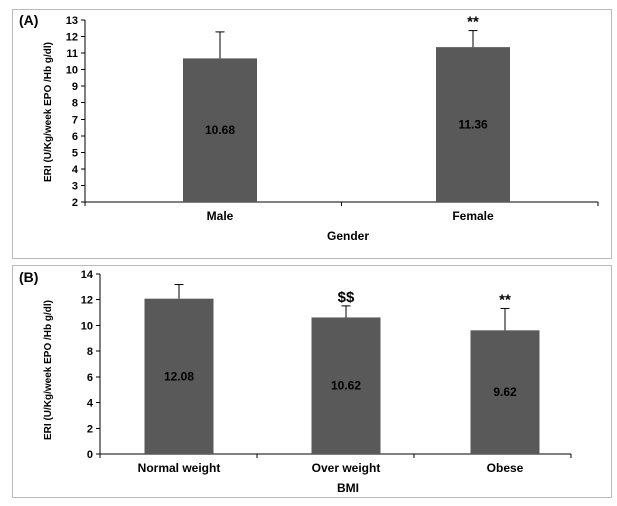  Describe the element at coordinates (90, 378) in the screenshot. I see `panel-b-y-tick-label: 6` at that location.